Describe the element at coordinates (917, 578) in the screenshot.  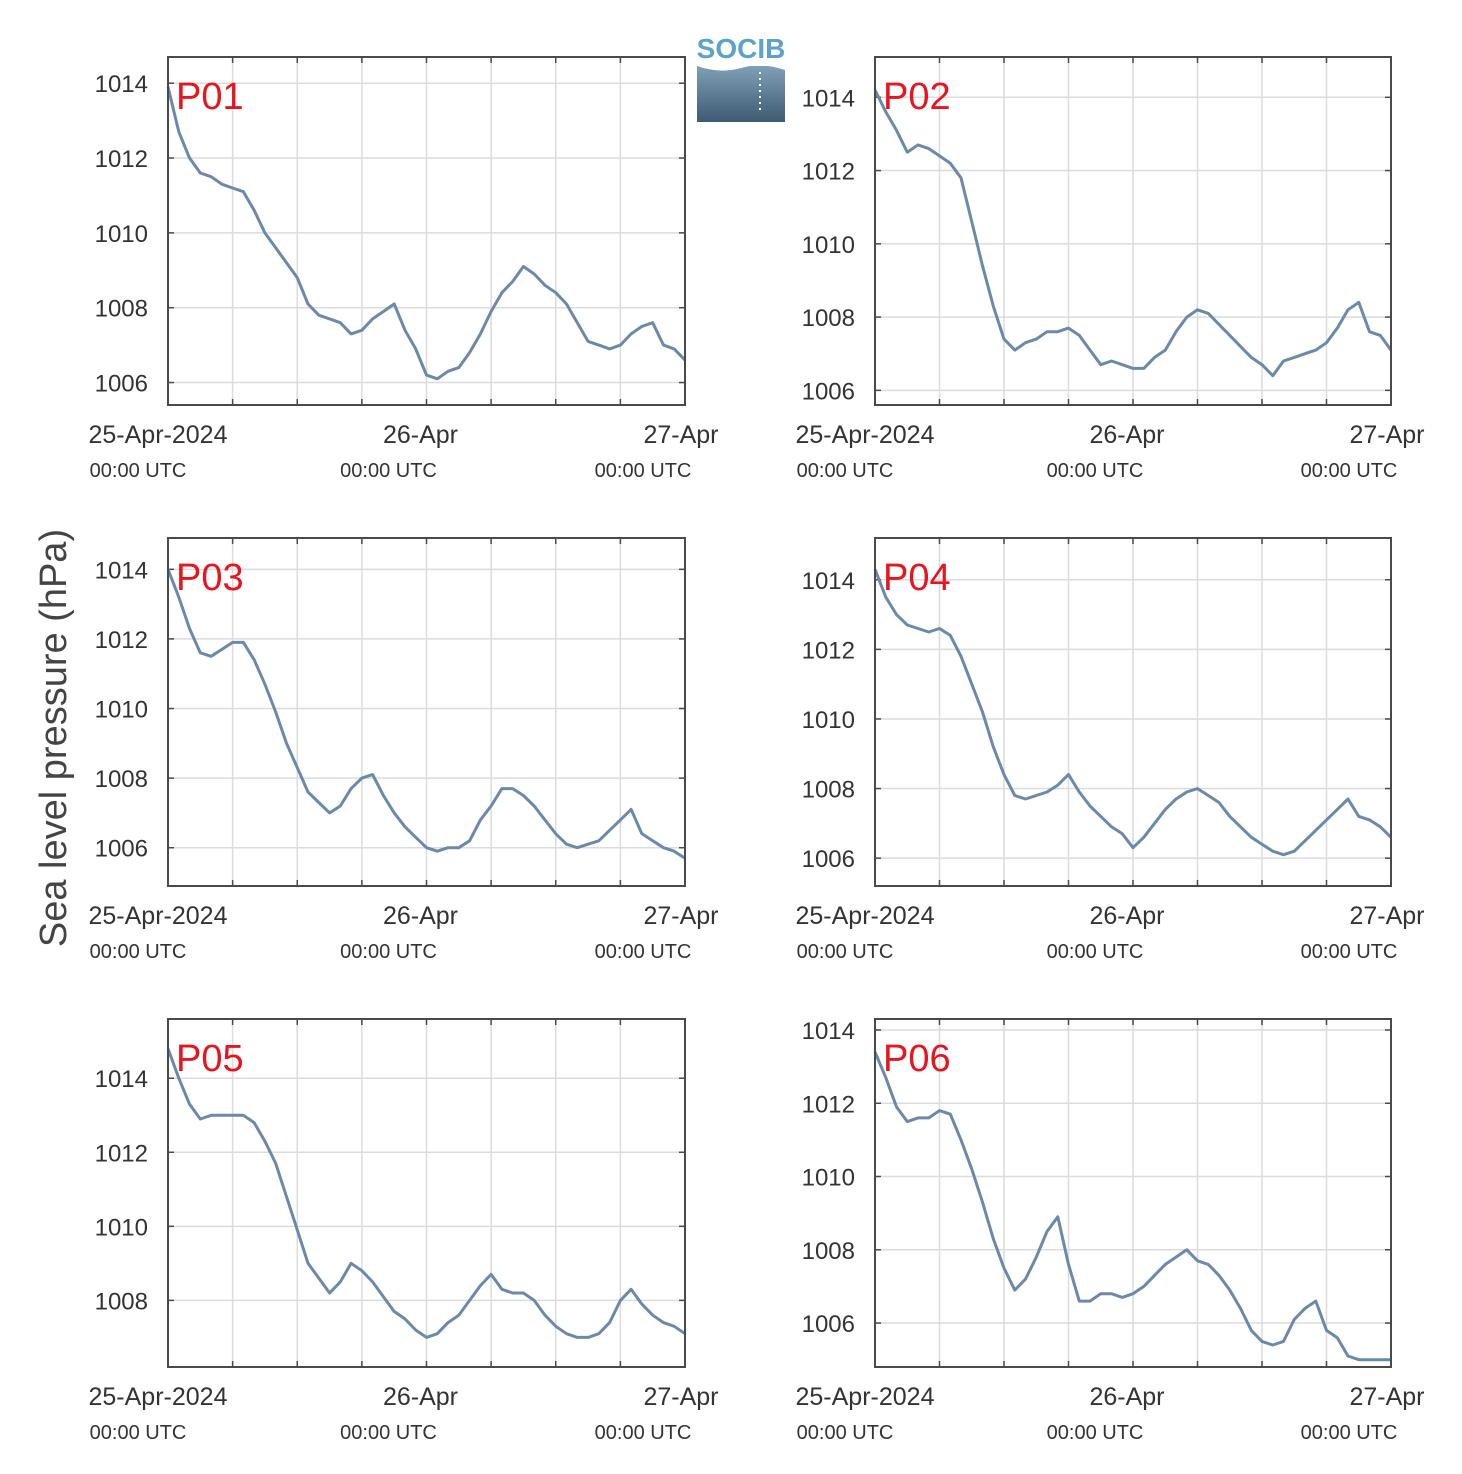
I see `panel-label: P04` at that location.